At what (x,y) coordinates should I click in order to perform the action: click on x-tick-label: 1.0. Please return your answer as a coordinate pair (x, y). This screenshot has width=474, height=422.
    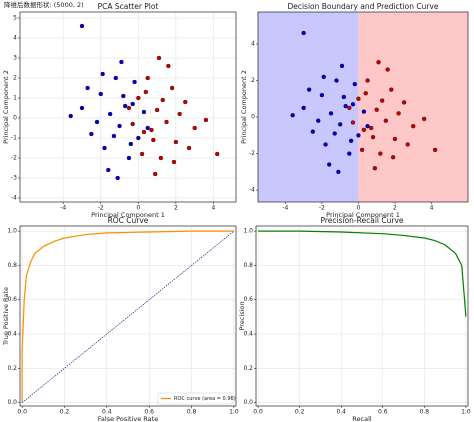
    Looking at the image, I should click on (466, 412).